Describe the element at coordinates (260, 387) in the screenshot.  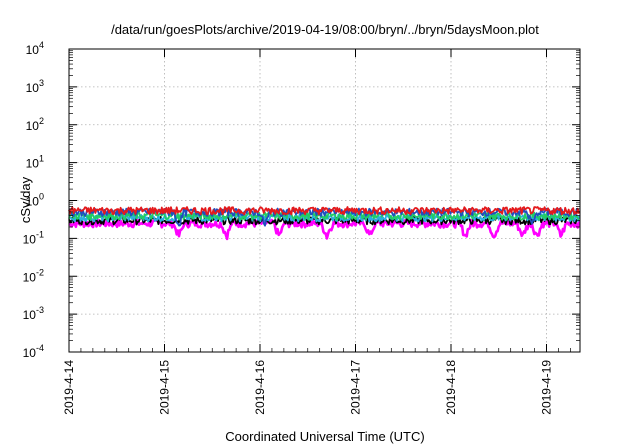
I see `x-tick-label: 2019-4-16` at that location.